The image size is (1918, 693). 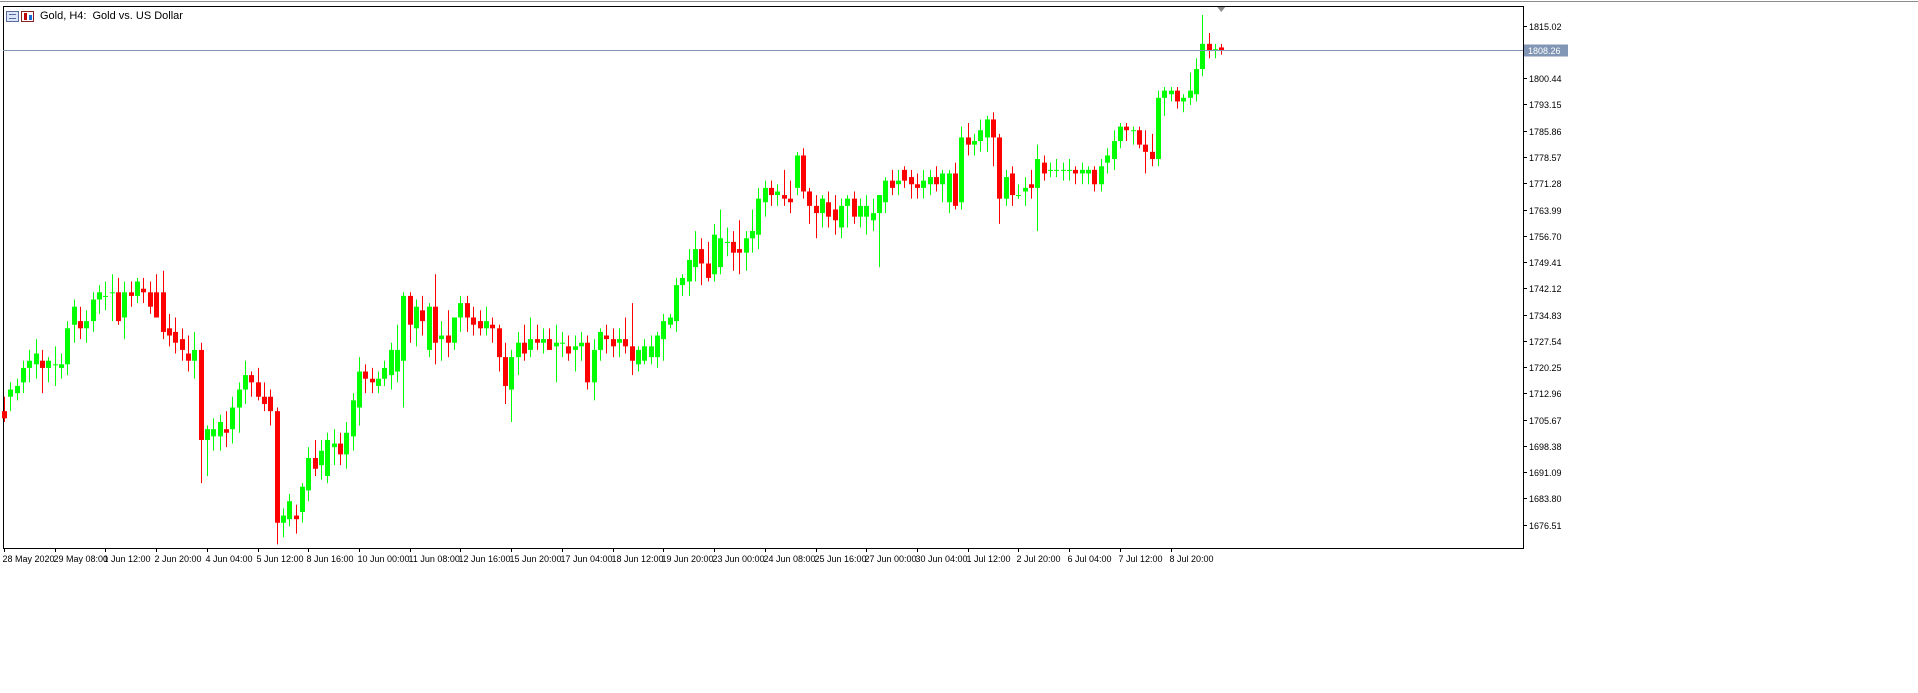 What do you see at coordinates (384, 559) in the screenshot?
I see `x-tick-label: 10 Jun 00:00` at bounding box center [384, 559].